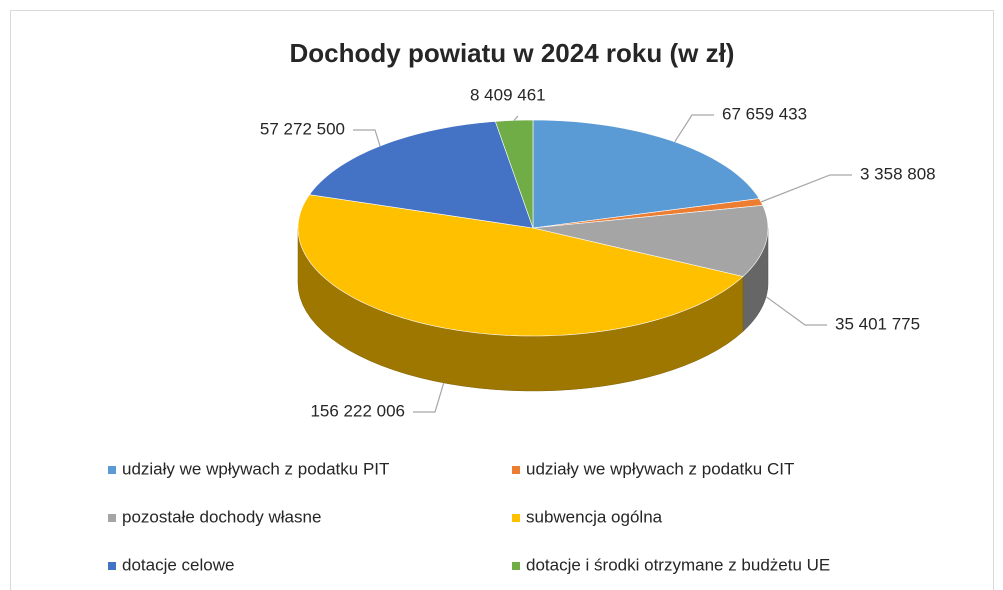  Describe the element at coordinates (660, 468) in the screenshot. I see `legend-label: udziały we wpływach z podatku CIT` at that location.